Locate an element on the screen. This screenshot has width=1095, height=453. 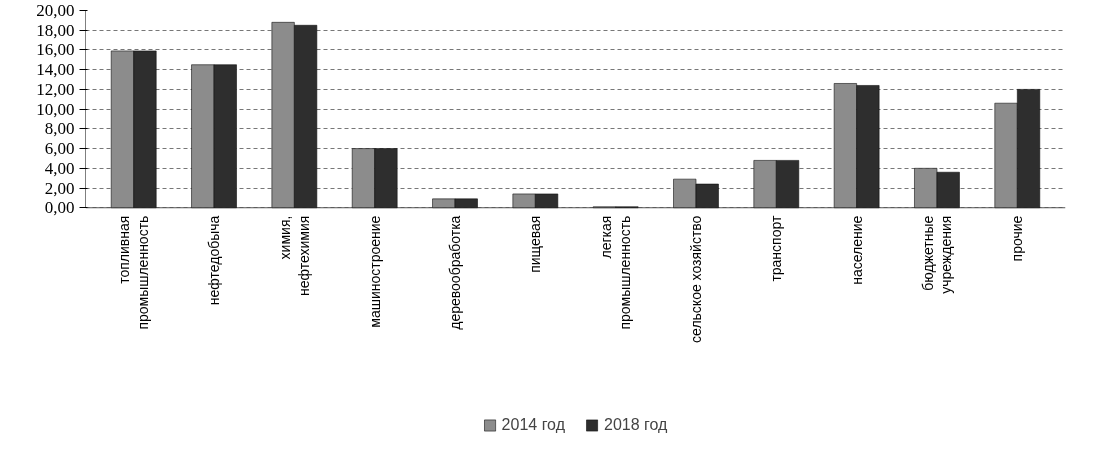
y-tick-label: 8,00 is located at coordinates (59, 129).